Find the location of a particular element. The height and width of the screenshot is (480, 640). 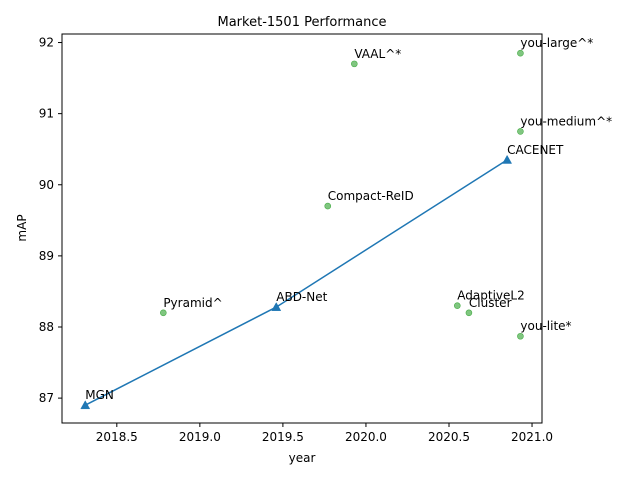

x-axis: 2018.5 2019.0 2019.5 2020.0 2020.5 2021.0 is located at coordinates (324, 433).